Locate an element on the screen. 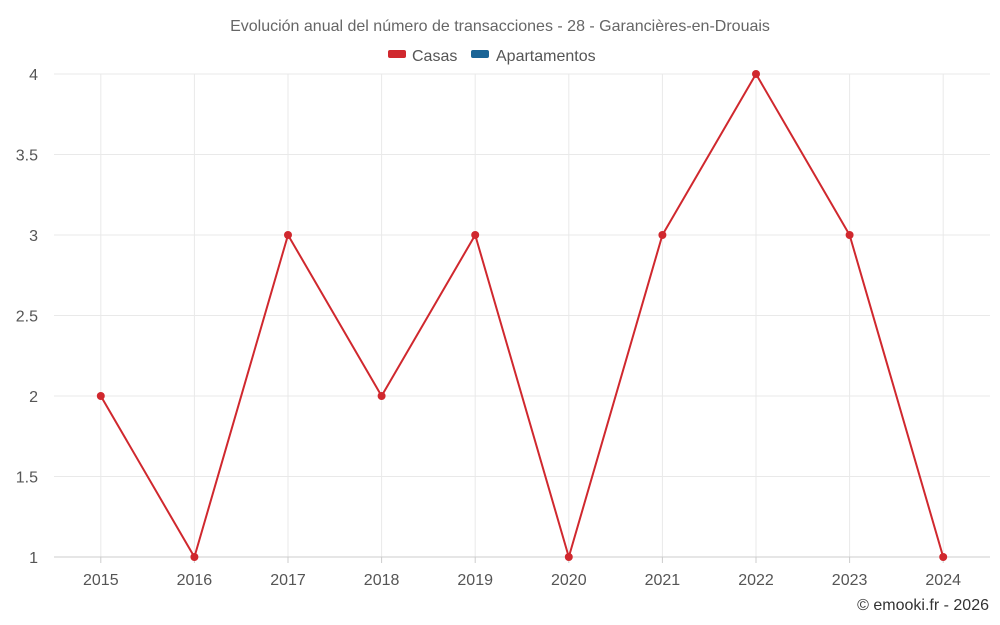  y-tick-label: 1 is located at coordinates (33, 558).